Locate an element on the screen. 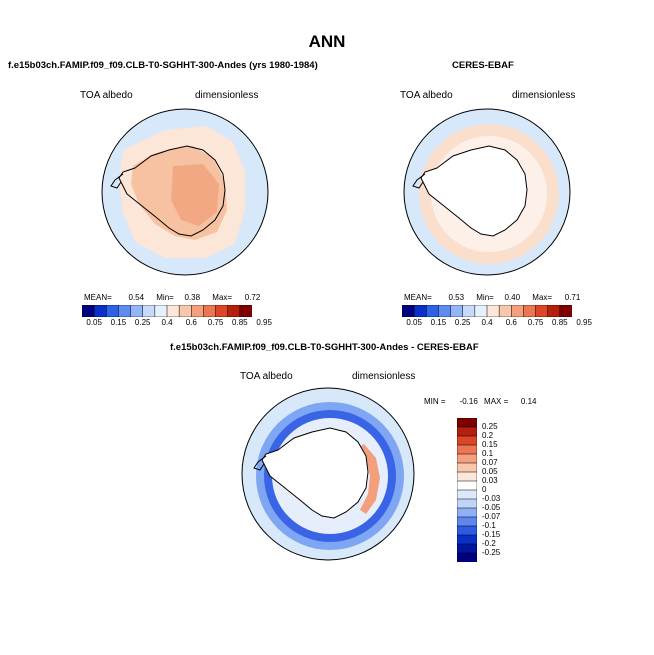 Image resolution: width=654 pixels, height=655 pixels. colorbar-tick-label: -0.15 is located at coordinates (491, 534).